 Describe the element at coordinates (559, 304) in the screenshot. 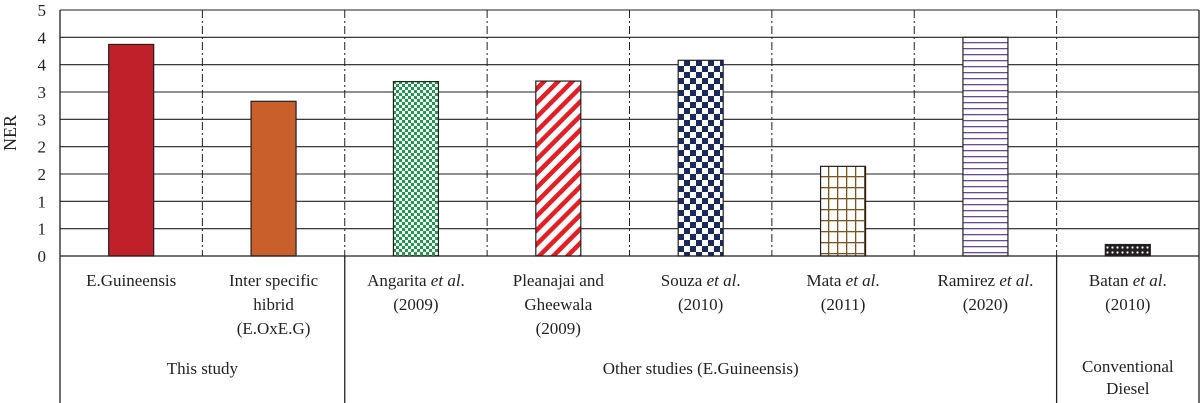

I see `category-label-pleanajai-gheewala-2009: Pleanajai and Gheewala (2009)` at that location.